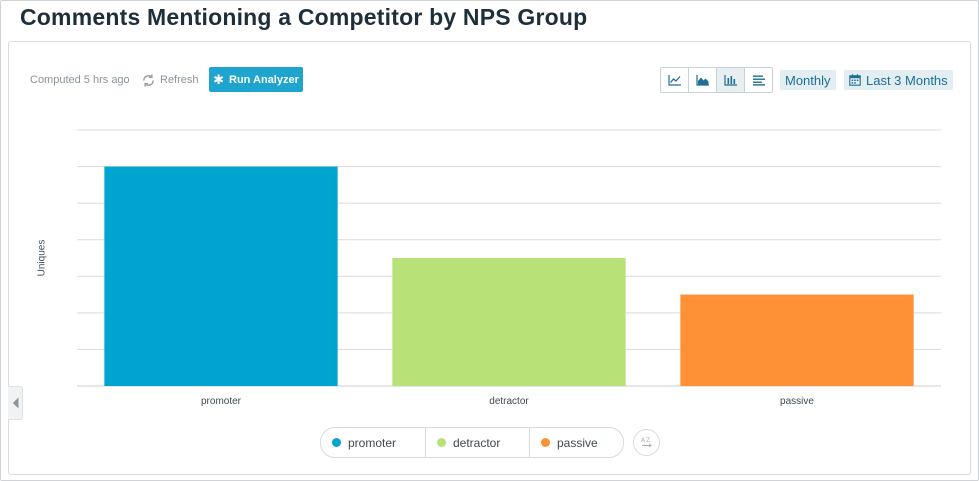 Image resolution: width=979 pixels, height=481 pixels. Describe the element at coordinates (509, 322) in the screenshot. I see `bar-detractor` at that location.